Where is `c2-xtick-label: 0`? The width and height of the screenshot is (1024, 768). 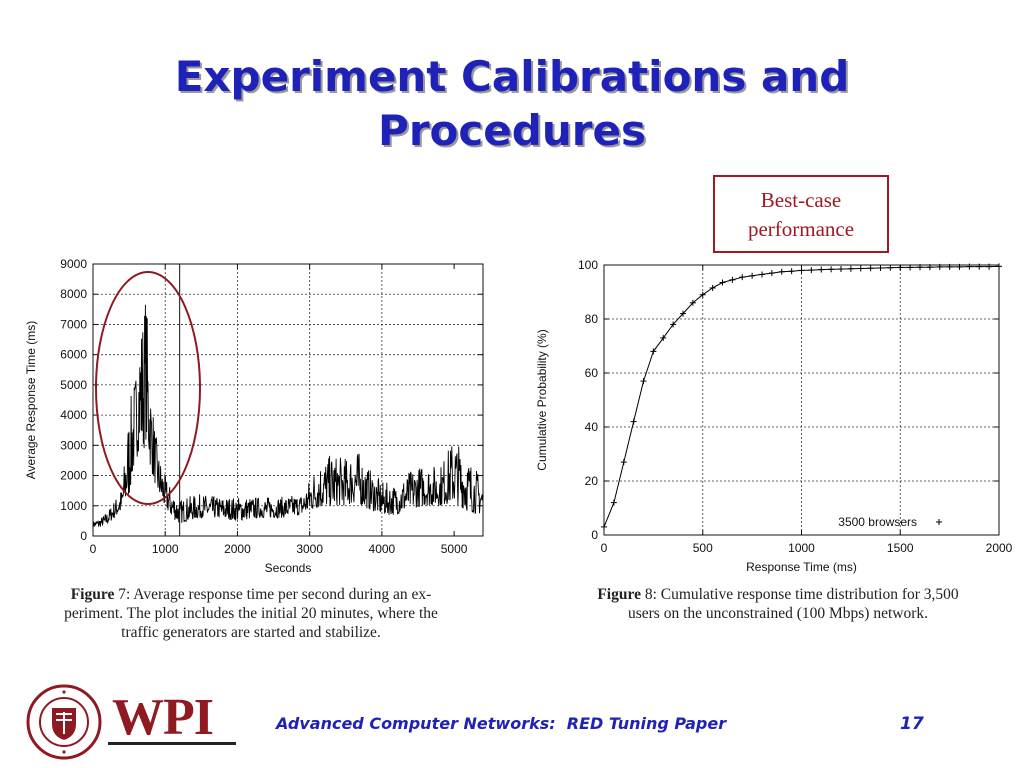
c2-xtick-label: 0 is located at coordinates (604, 548).